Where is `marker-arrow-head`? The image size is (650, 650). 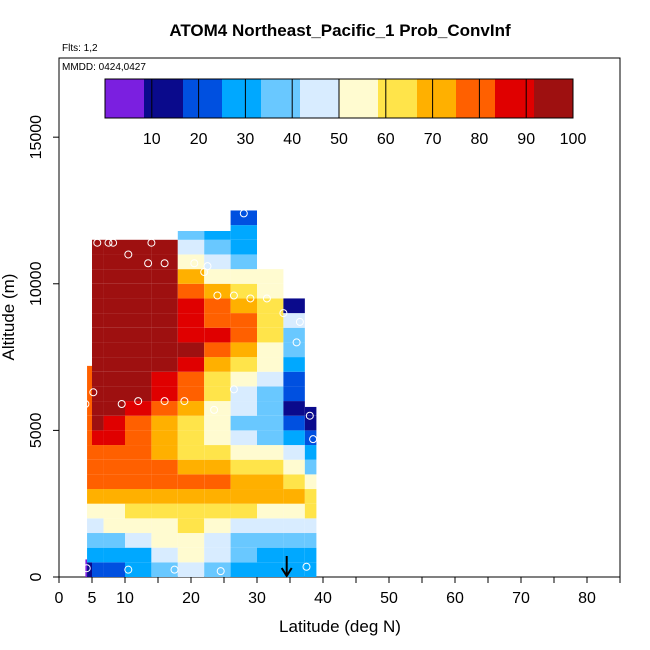
marker-arrow-head is located at coordinates (286, 572).